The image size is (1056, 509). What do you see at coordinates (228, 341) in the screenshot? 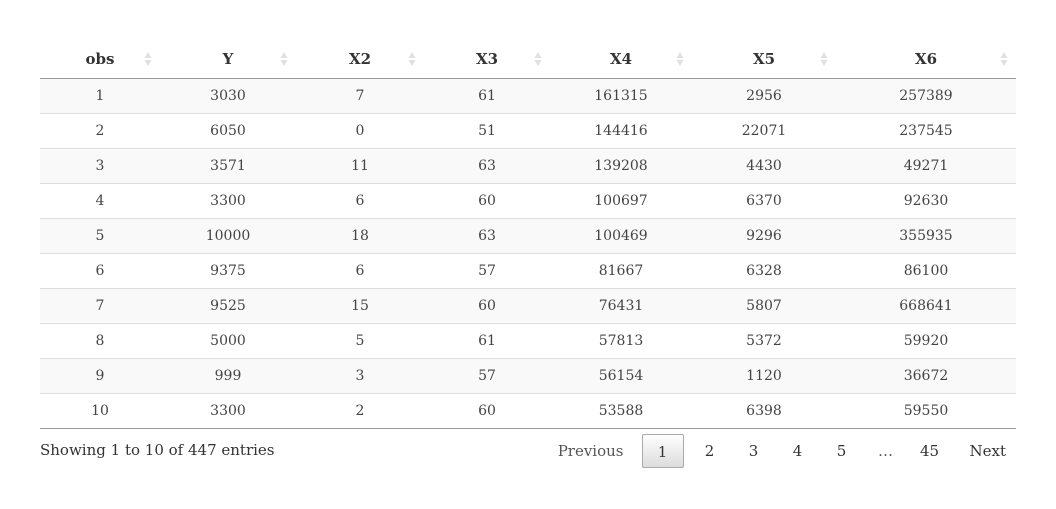
I see `table-cell-y: 5000` at bounding box center [228, 341].